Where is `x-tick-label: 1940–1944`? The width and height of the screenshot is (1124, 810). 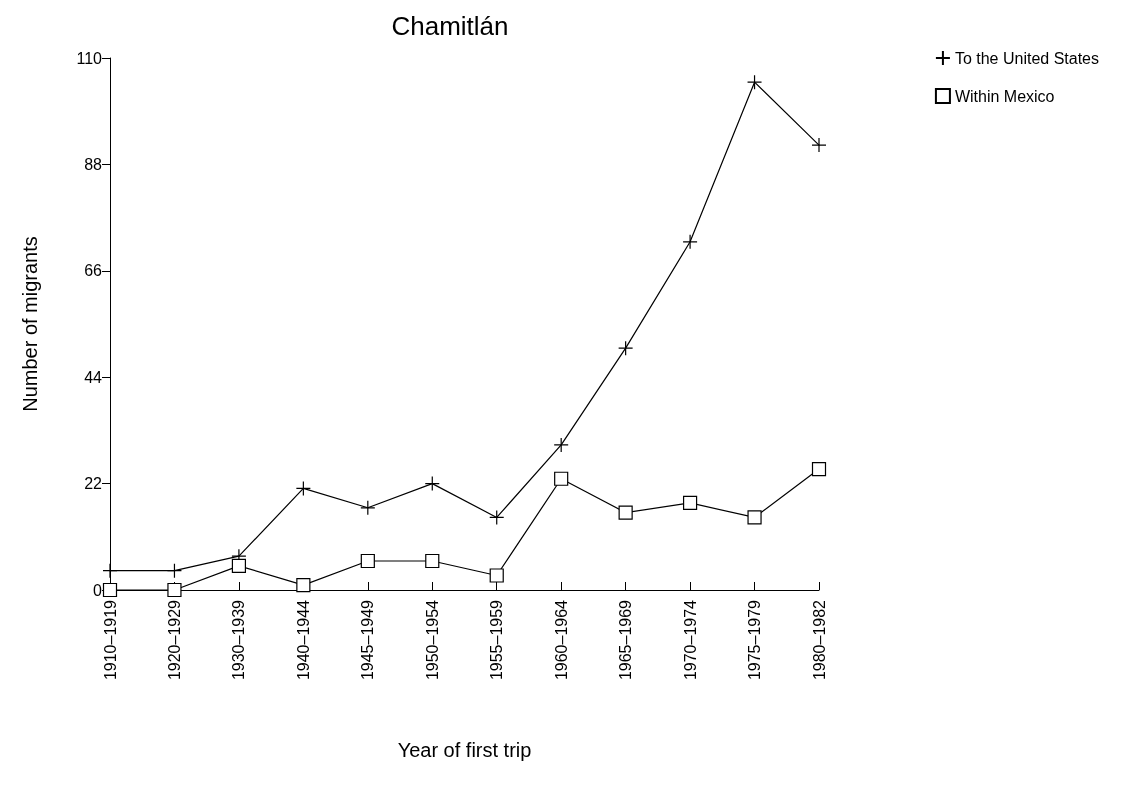
x-tick-label: 1940–1944 is located at coordinates (303, 640).